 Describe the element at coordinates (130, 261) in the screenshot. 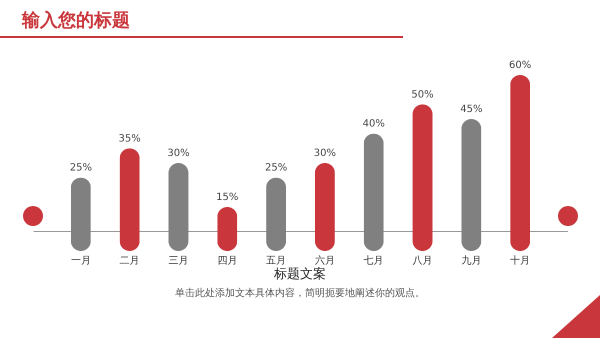

I see `x-tick-label: 二月` at that location.